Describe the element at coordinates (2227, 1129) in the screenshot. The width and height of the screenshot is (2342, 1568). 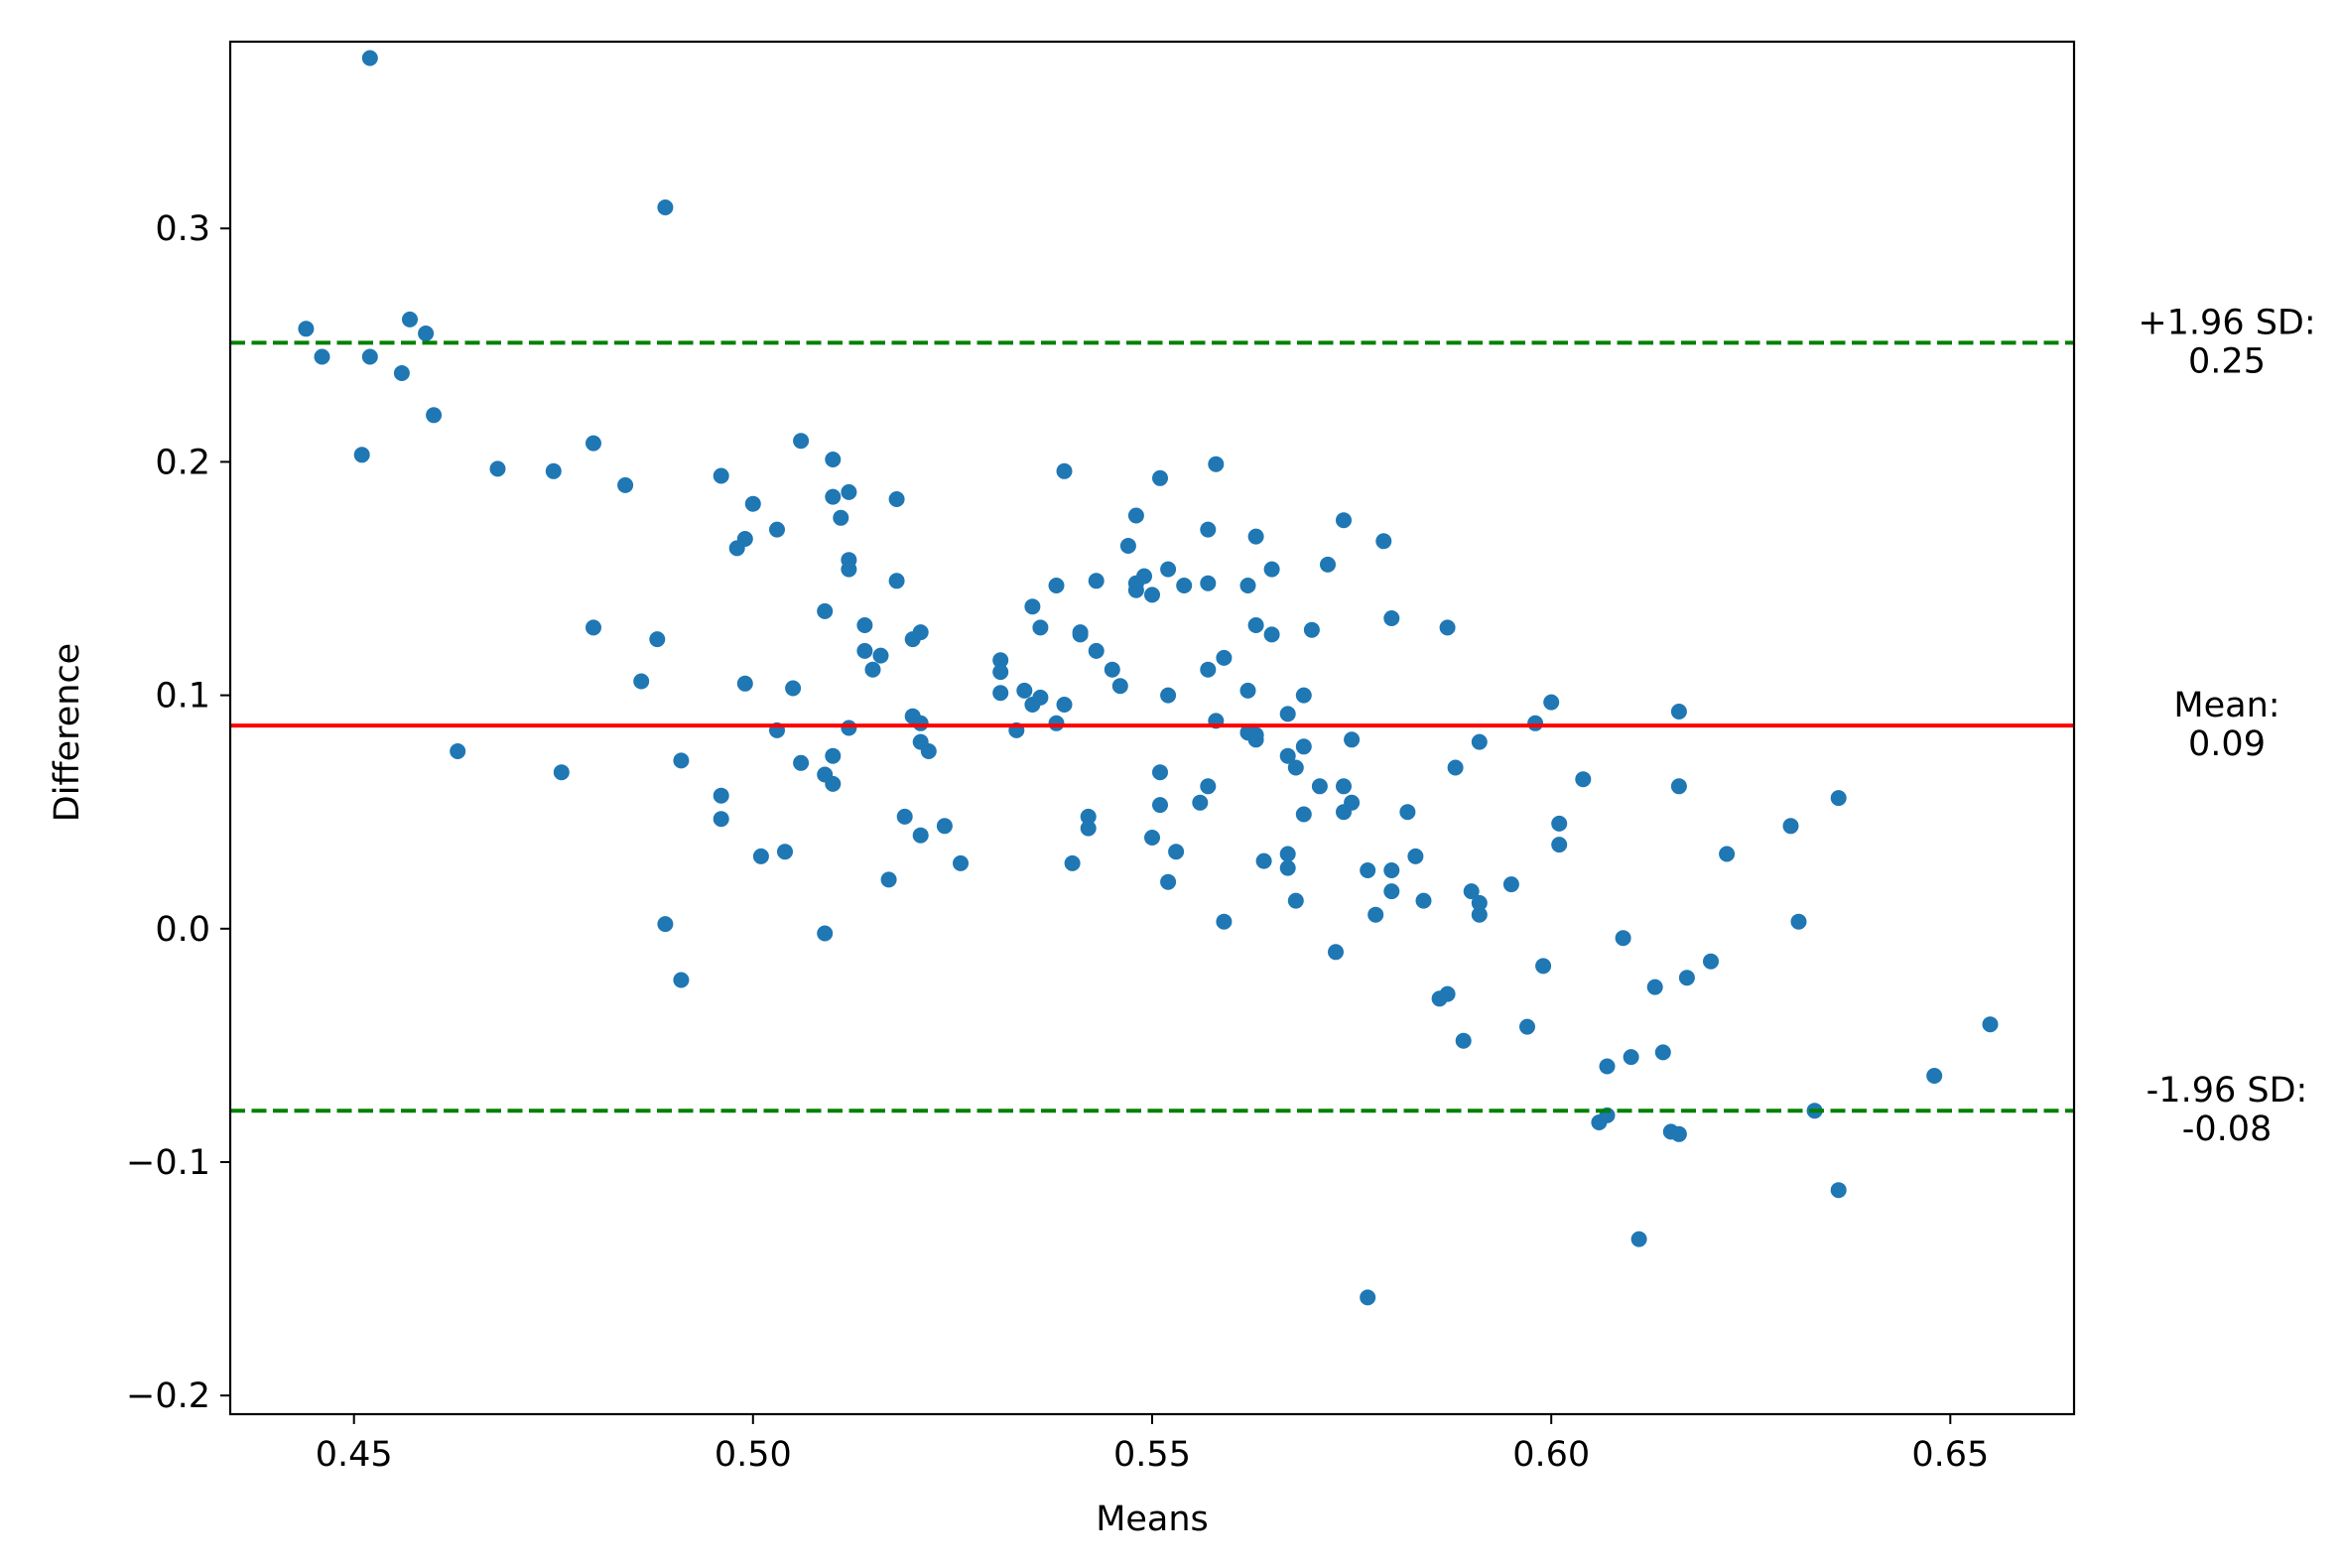
I see `lower-limit-label-value: -0.08` at that location.